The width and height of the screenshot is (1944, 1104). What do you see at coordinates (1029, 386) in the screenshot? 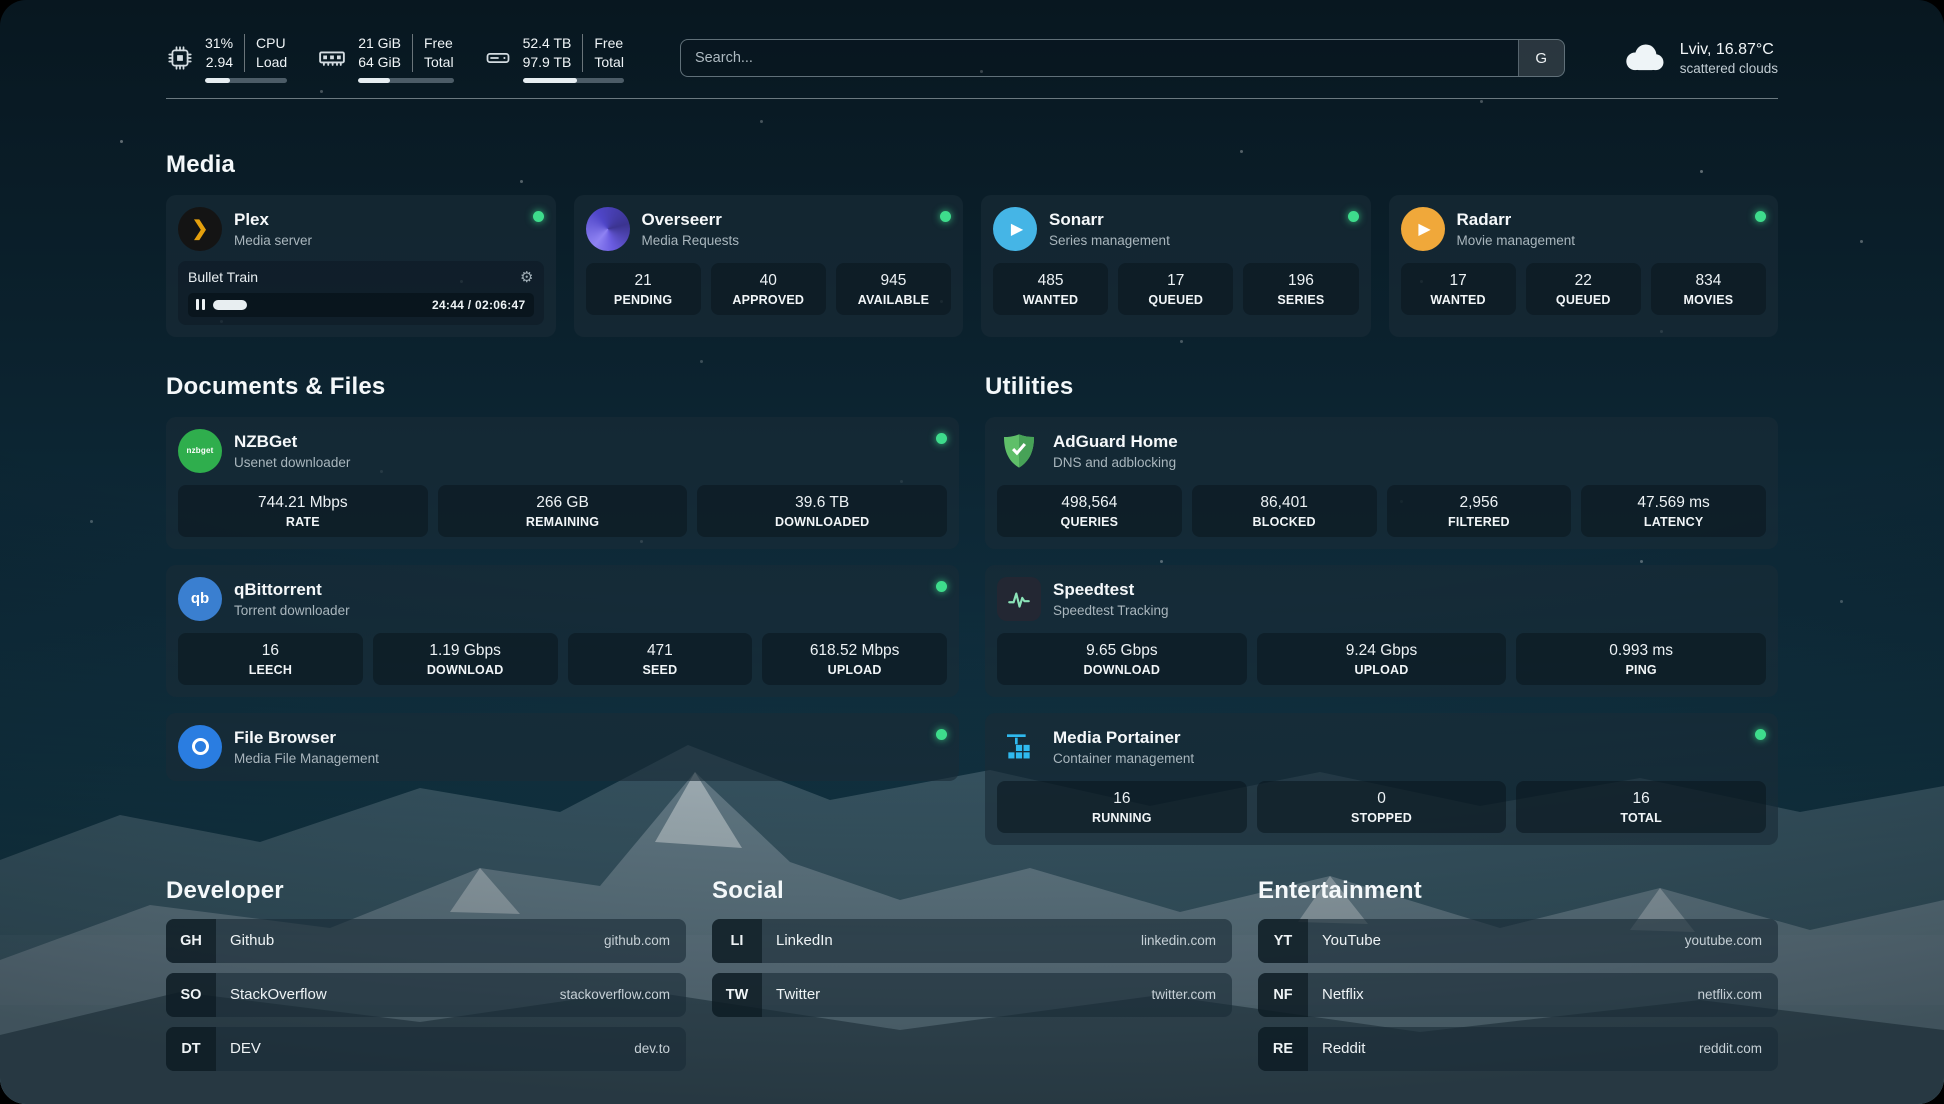
I see `section-title-utilities: Utilities` at bounding box center [1029, 386].